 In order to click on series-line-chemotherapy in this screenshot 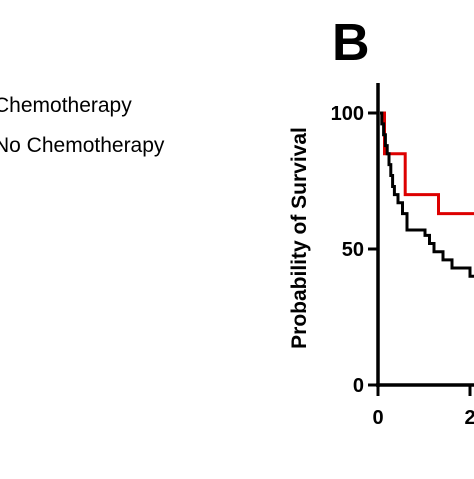, I will do `click(427, 163)`.